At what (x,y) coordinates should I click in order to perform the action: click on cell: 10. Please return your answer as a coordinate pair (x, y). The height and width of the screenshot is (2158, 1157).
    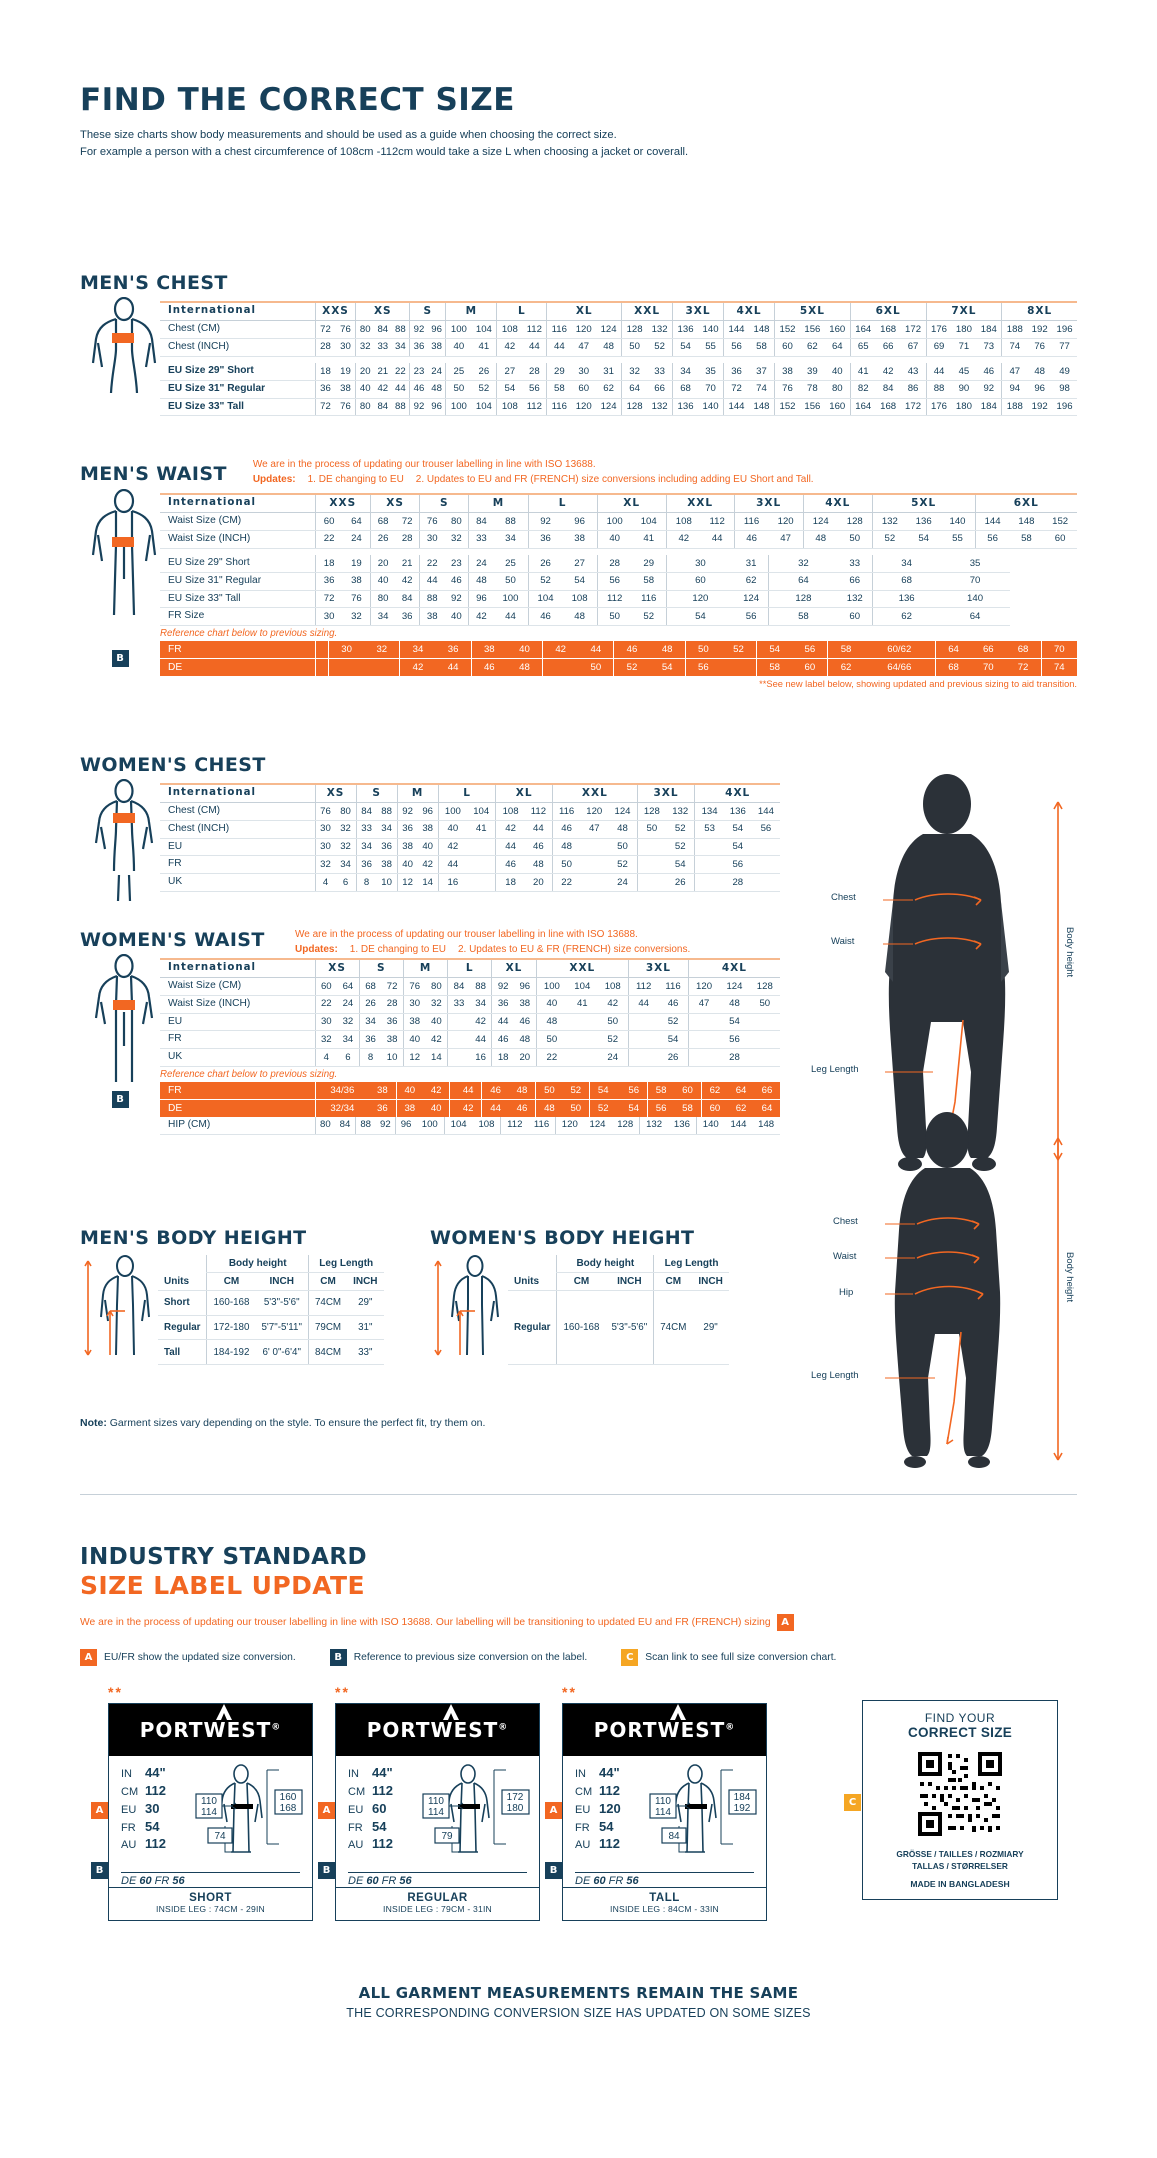
    Looking at the image, I should click on (392, 1057).